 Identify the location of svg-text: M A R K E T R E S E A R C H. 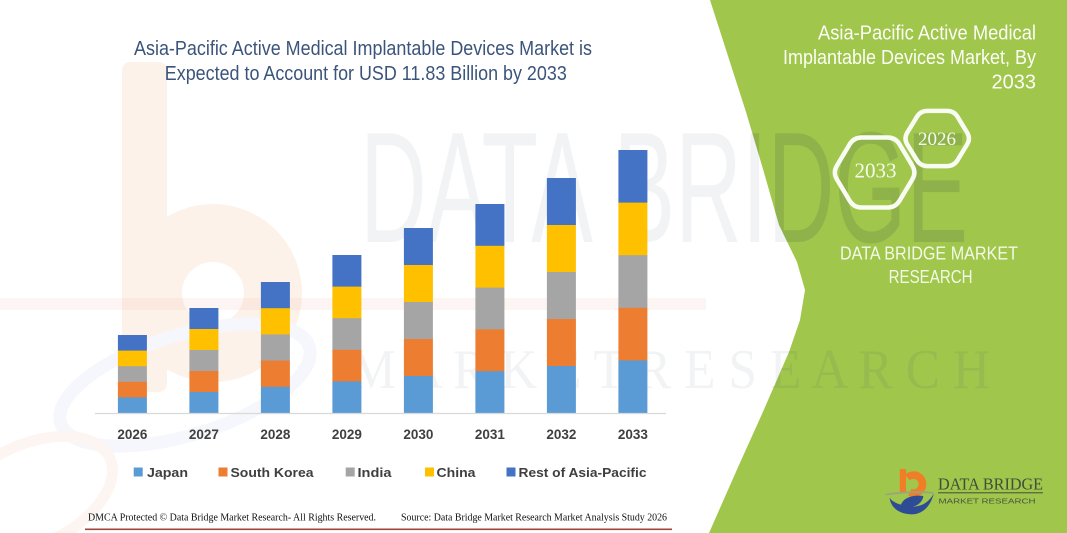
(670, 370).